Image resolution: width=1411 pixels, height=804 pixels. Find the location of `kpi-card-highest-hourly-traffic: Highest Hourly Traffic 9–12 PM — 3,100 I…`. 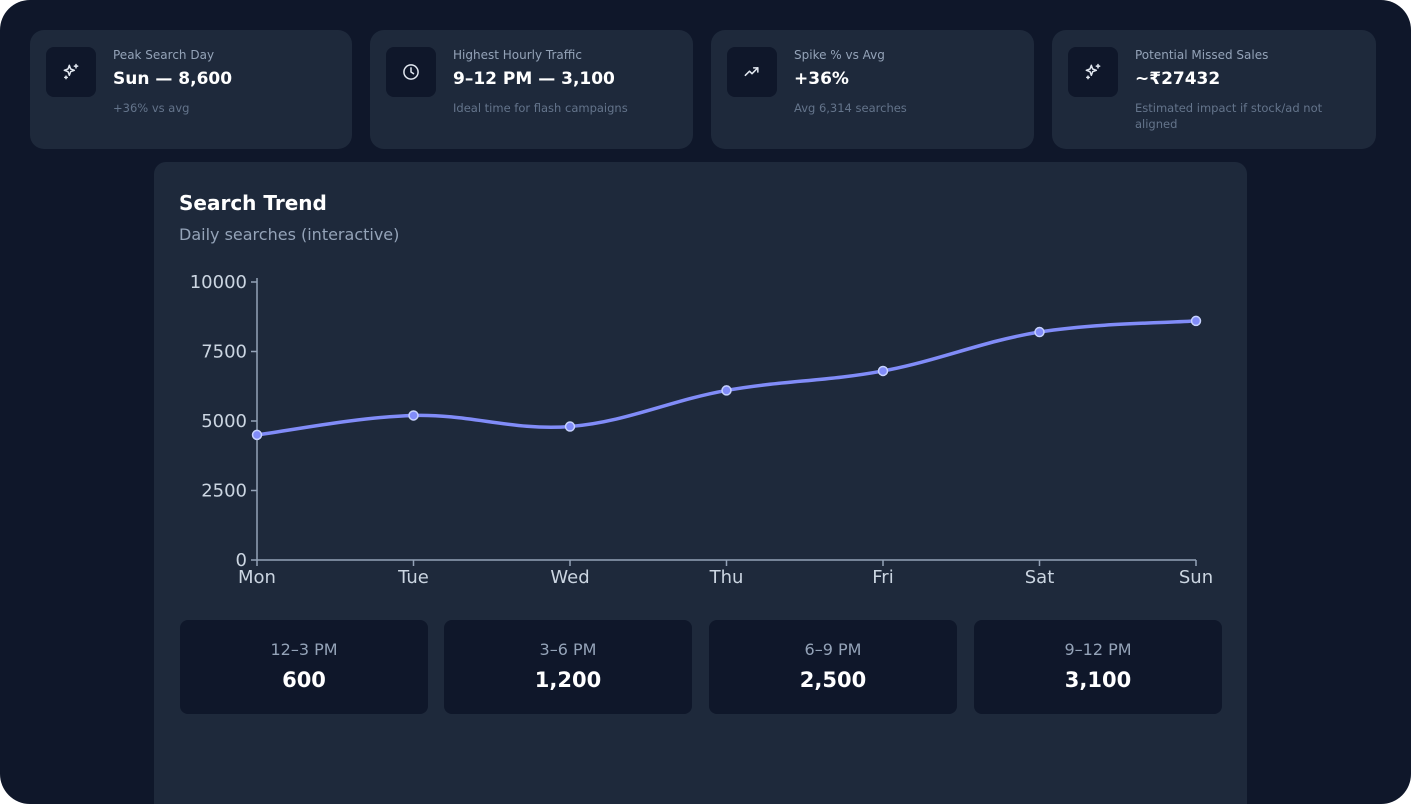

kpi-card-highest-hourly-traffic: Highest Hourly Traffic 9–12 PM — 3,100 I… is located at coordinates (531, 89).